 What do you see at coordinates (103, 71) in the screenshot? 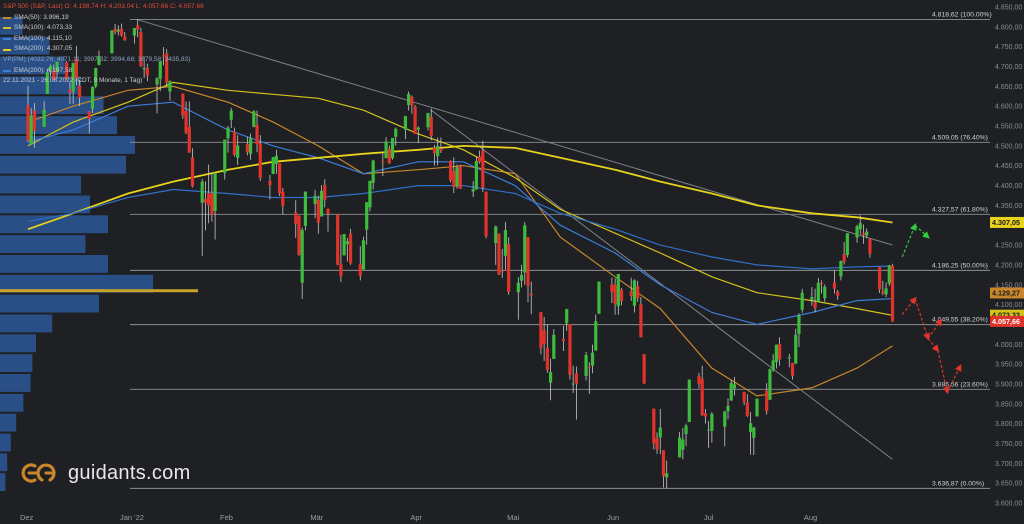
I see `indicator-ema200: EMA(200): 4.197,58` at bounding box center [103, 71].